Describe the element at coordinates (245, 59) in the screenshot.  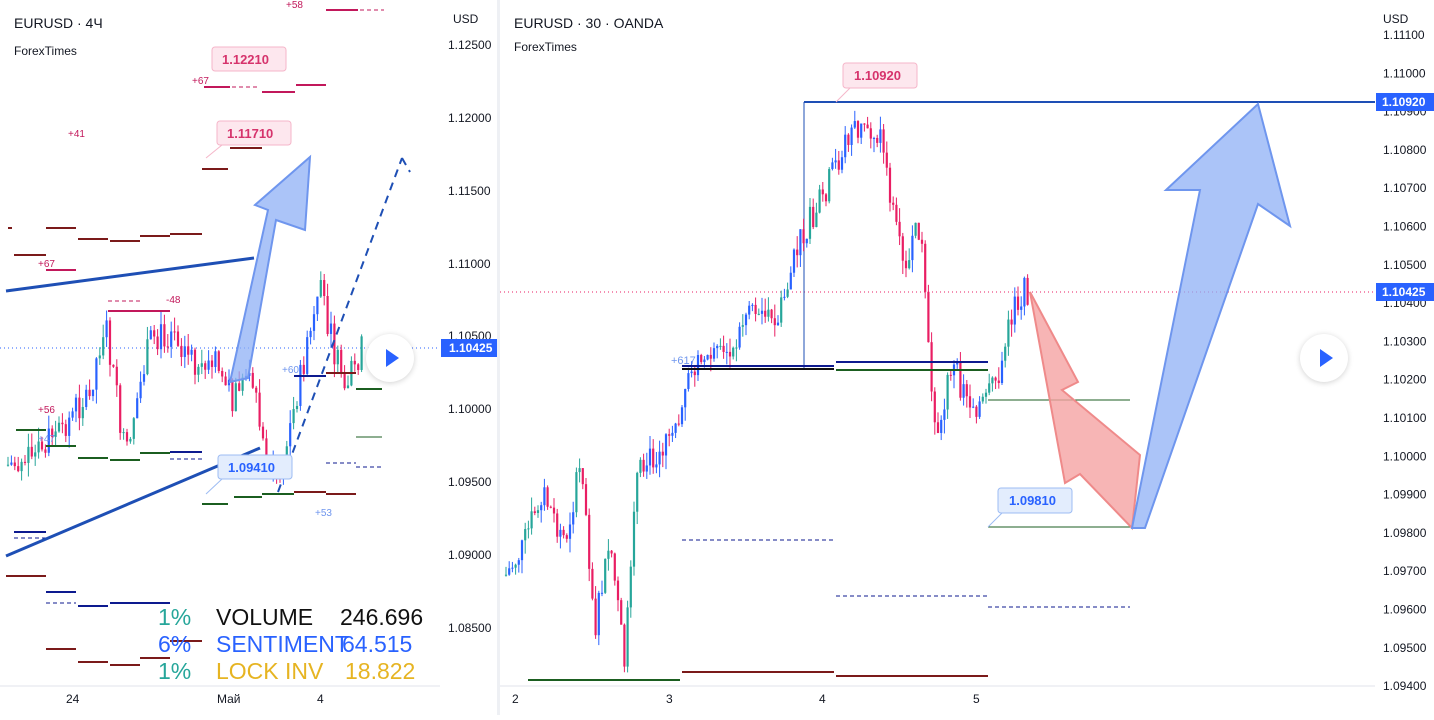
I see `svg-text: 1.12210` at that location.